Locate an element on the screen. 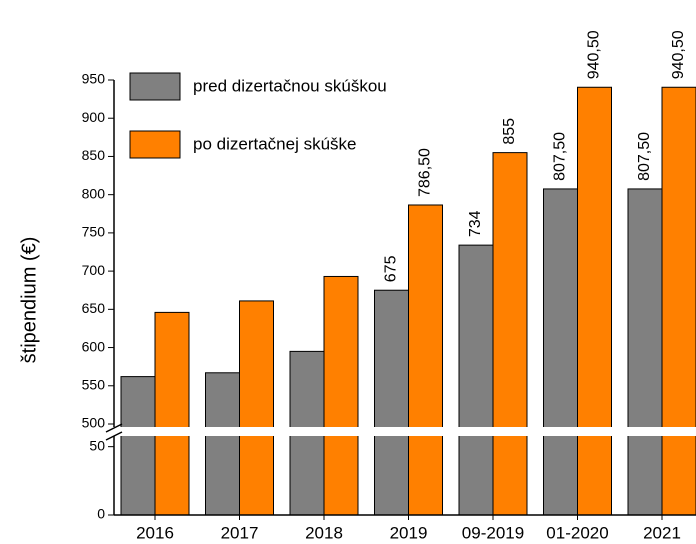 Image resolution: width=696 pixels, height=544 pixels. y-tick-label: 700 is located at coordinates (94, 270).